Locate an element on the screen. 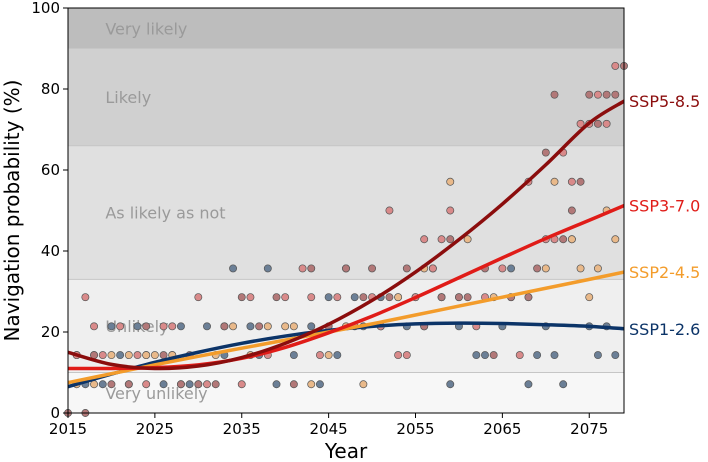 The image size is (708, 462). x-tick-label-2065: 2065 is located at coordinates (502, 429).